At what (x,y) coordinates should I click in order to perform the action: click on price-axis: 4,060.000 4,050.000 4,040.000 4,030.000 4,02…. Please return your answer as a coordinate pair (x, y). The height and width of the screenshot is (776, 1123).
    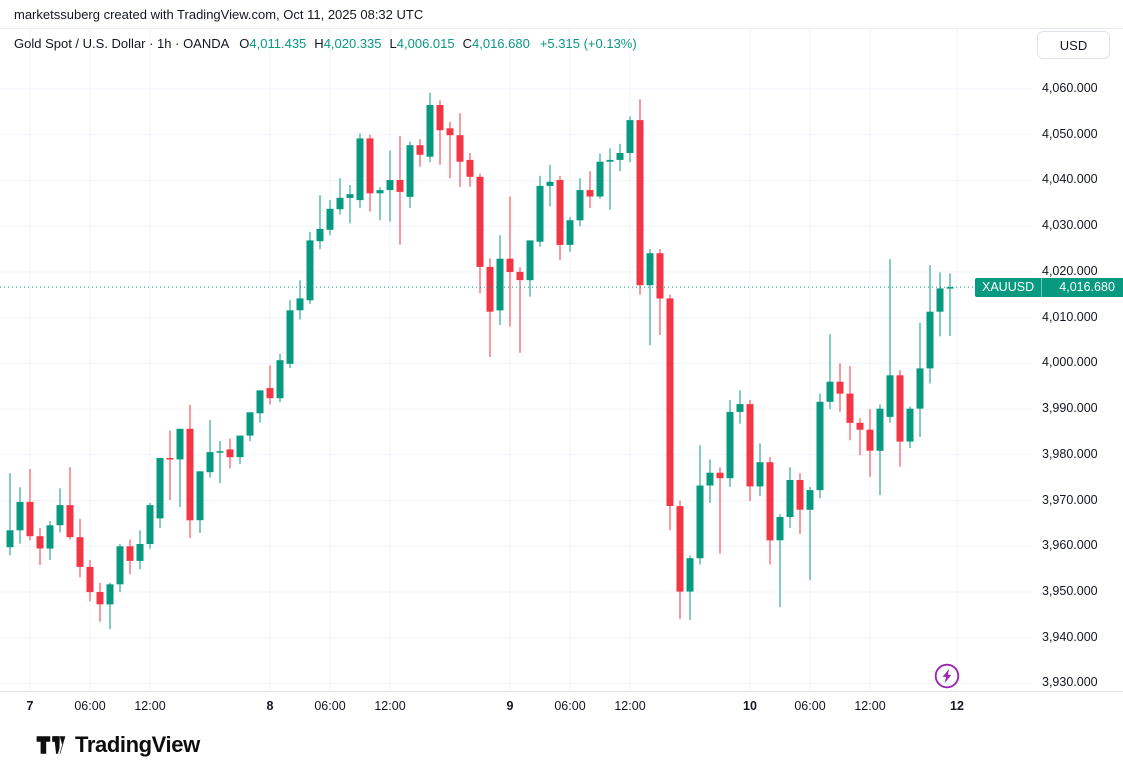
    Looking at the image, I should click on (1077, 360).